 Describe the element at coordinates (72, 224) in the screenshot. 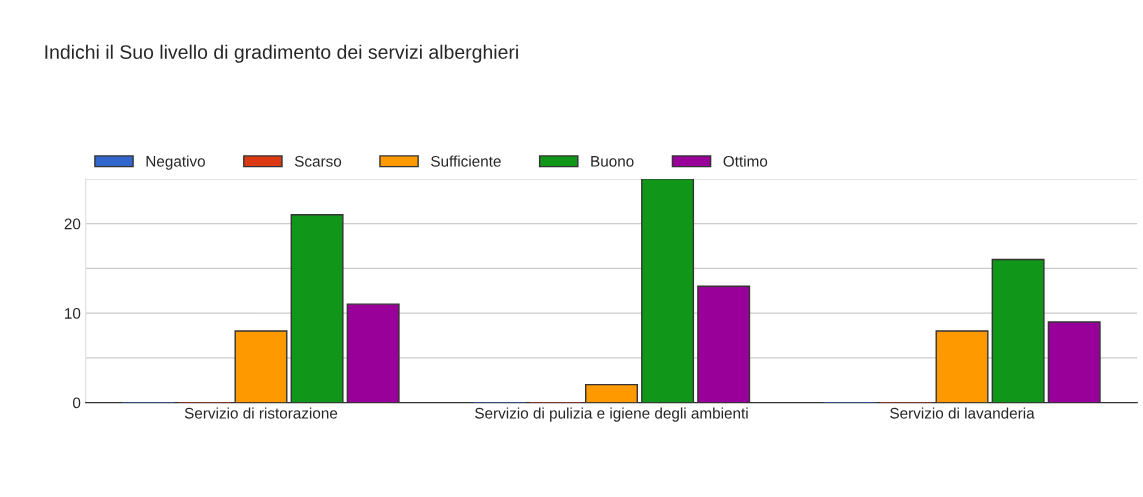

I see `y-tick-label: 20` at that location.